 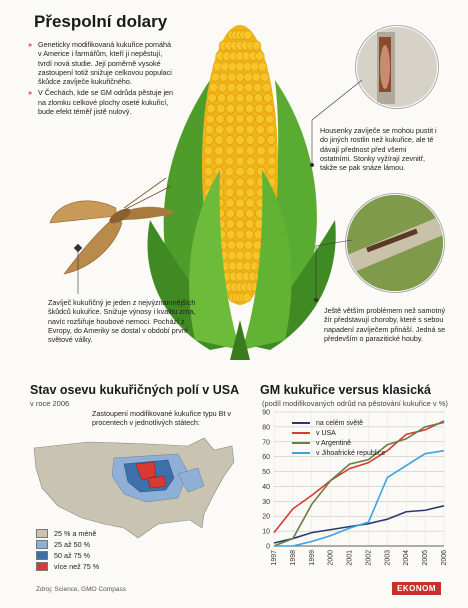 I want to click on larva-photo, so click(x=397, y=67).